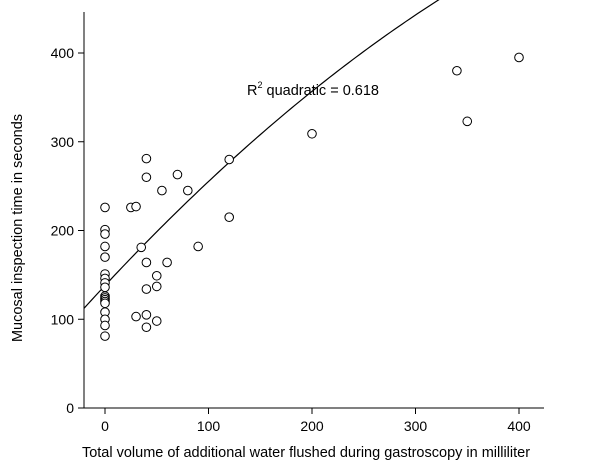  Describe the element at coordinates (321, 91) in the screenshot. I see `annotation-text: quadratic = 0.618` at that location.